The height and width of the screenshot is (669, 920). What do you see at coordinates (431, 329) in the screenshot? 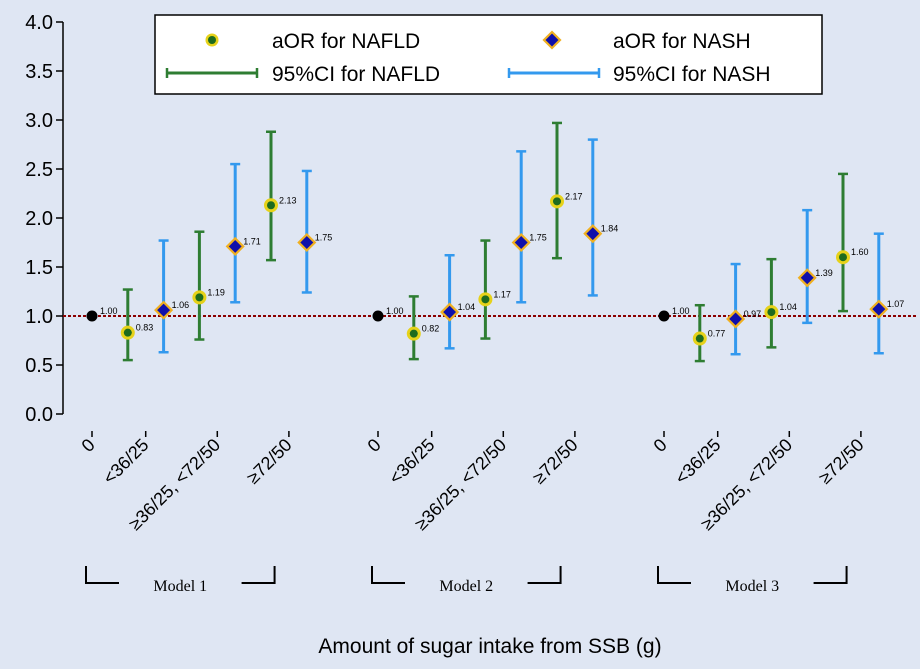
I see `data-label: 0.82` at bounding box center [431, 329].